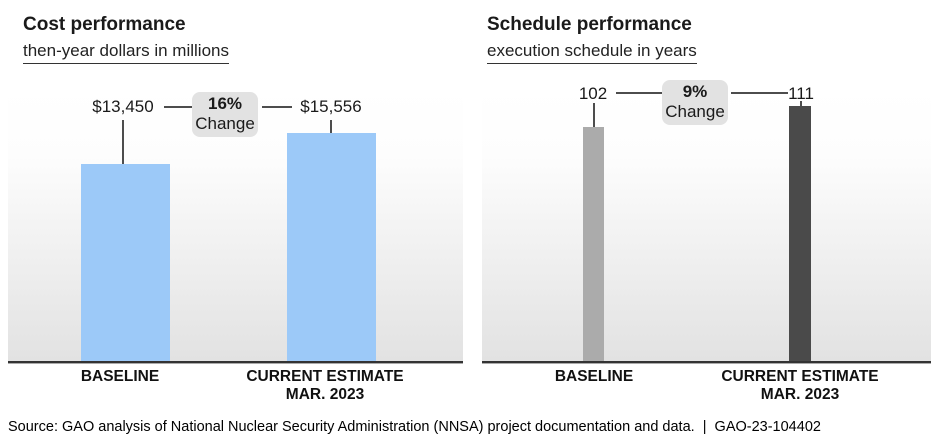  What do you see at coordinates (325, 376) in the screenshot?
I see `cost-axis-label-current-line1: CURRENT ESTIMATE` at bounding box center [325, 376].